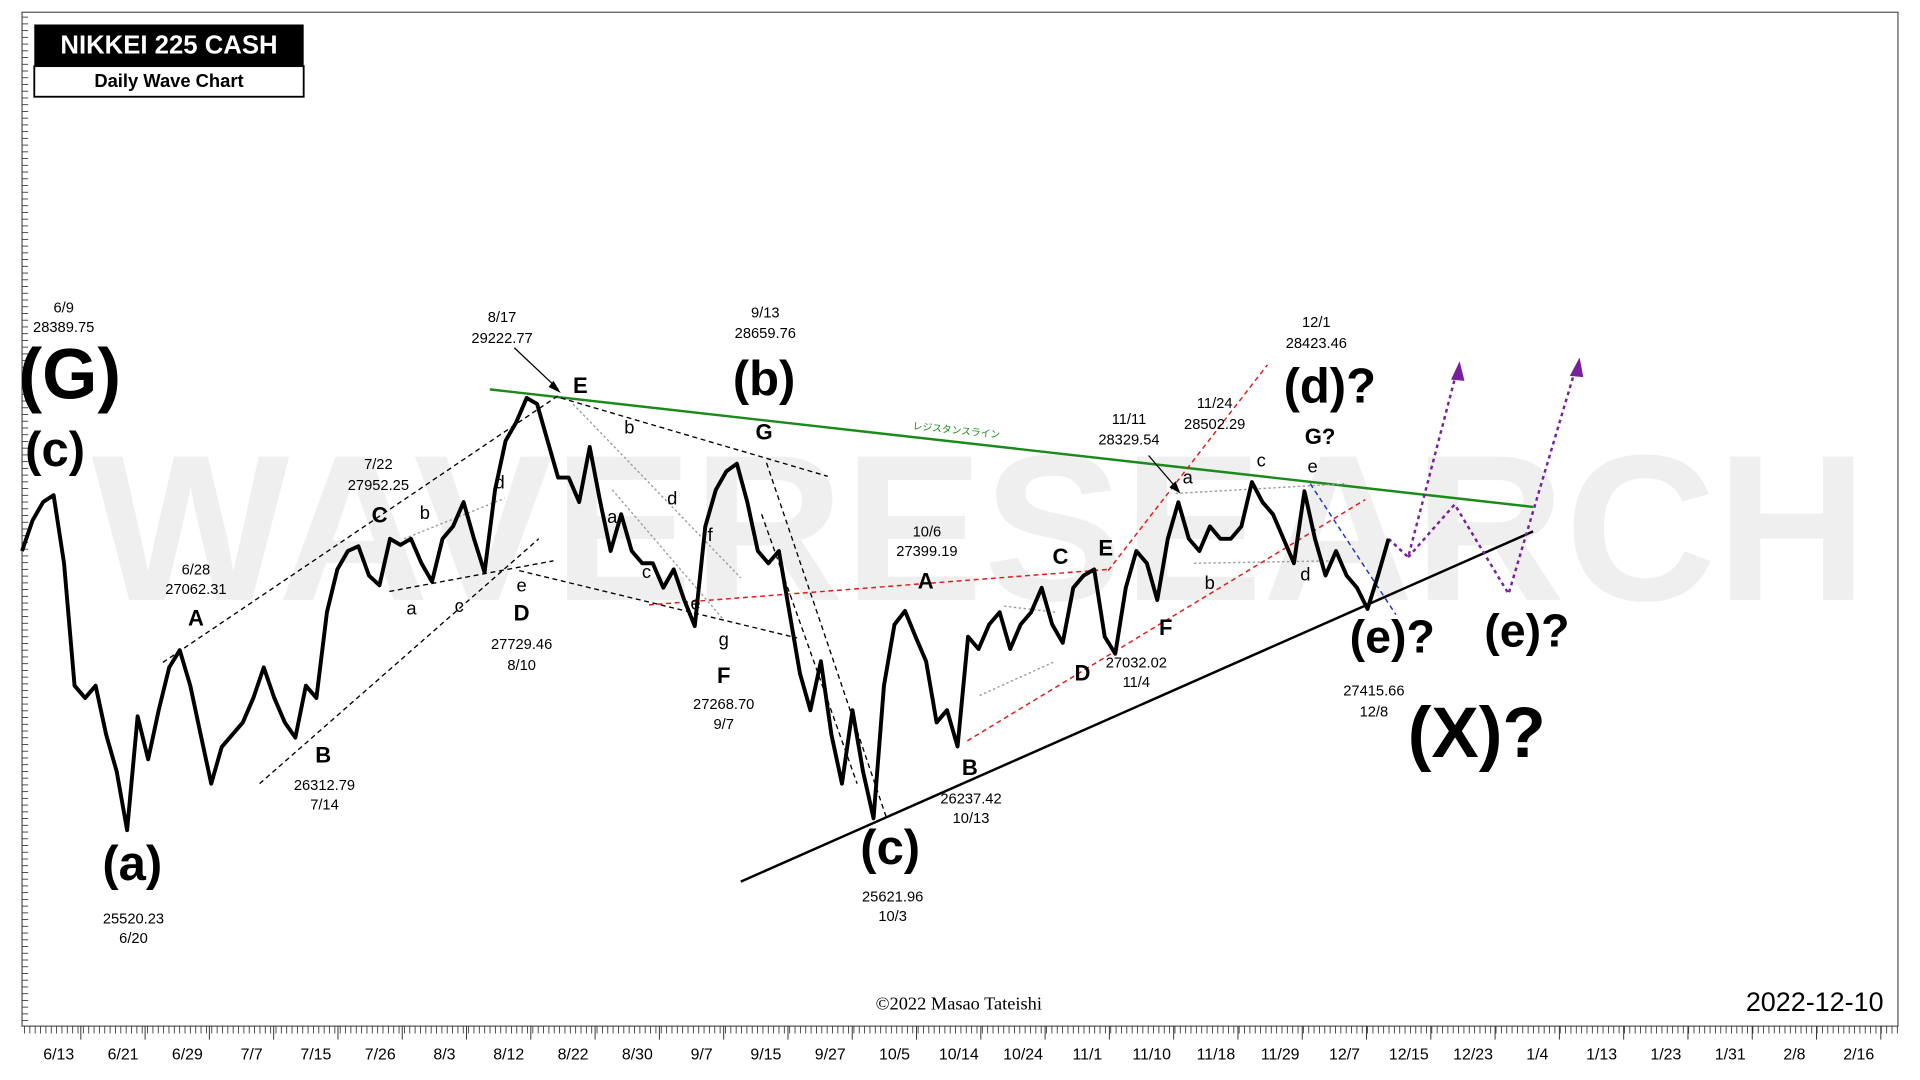  I want to click on x-tick-label: 9/7, so click(702, 1055).